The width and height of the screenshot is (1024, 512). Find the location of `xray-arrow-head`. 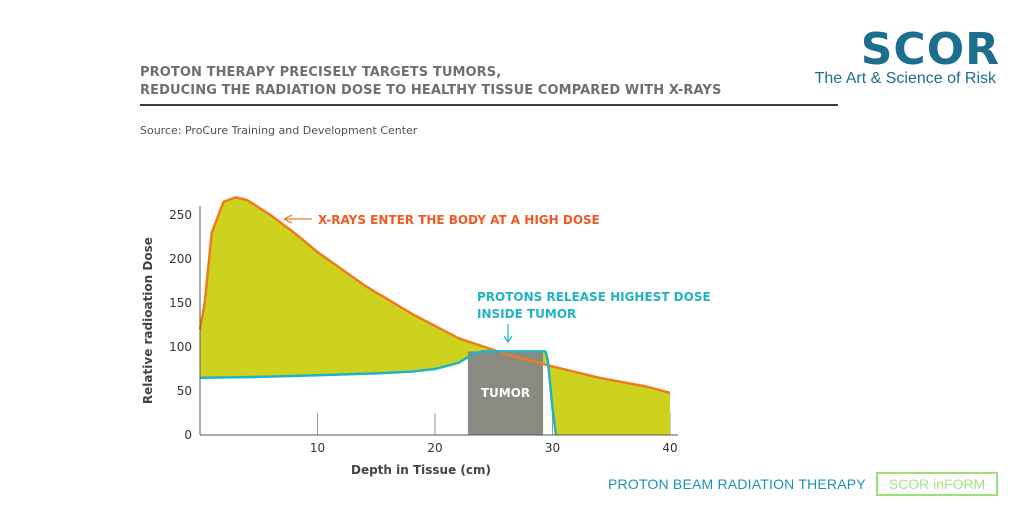

xray-arrow-head is located at coordinates (288, 219).